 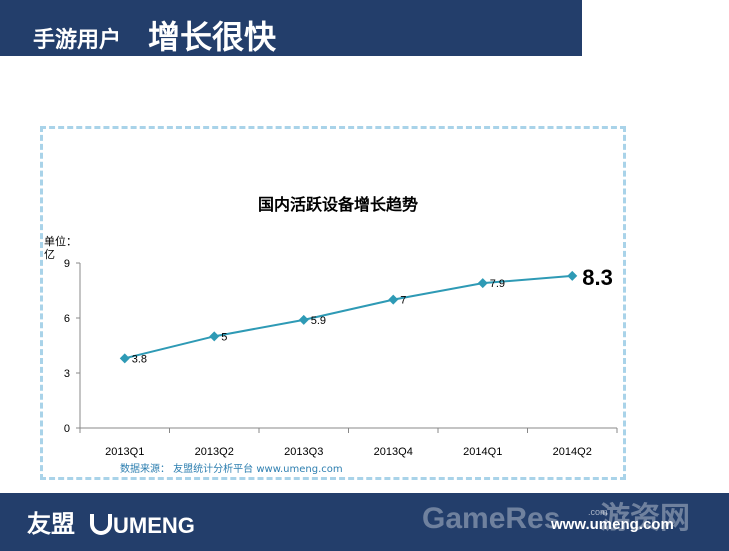 What do you see at coordinates (60, 241) in the screenshot?
I see `unit-label-line1: 单位：` at bounding box center [60, 241].